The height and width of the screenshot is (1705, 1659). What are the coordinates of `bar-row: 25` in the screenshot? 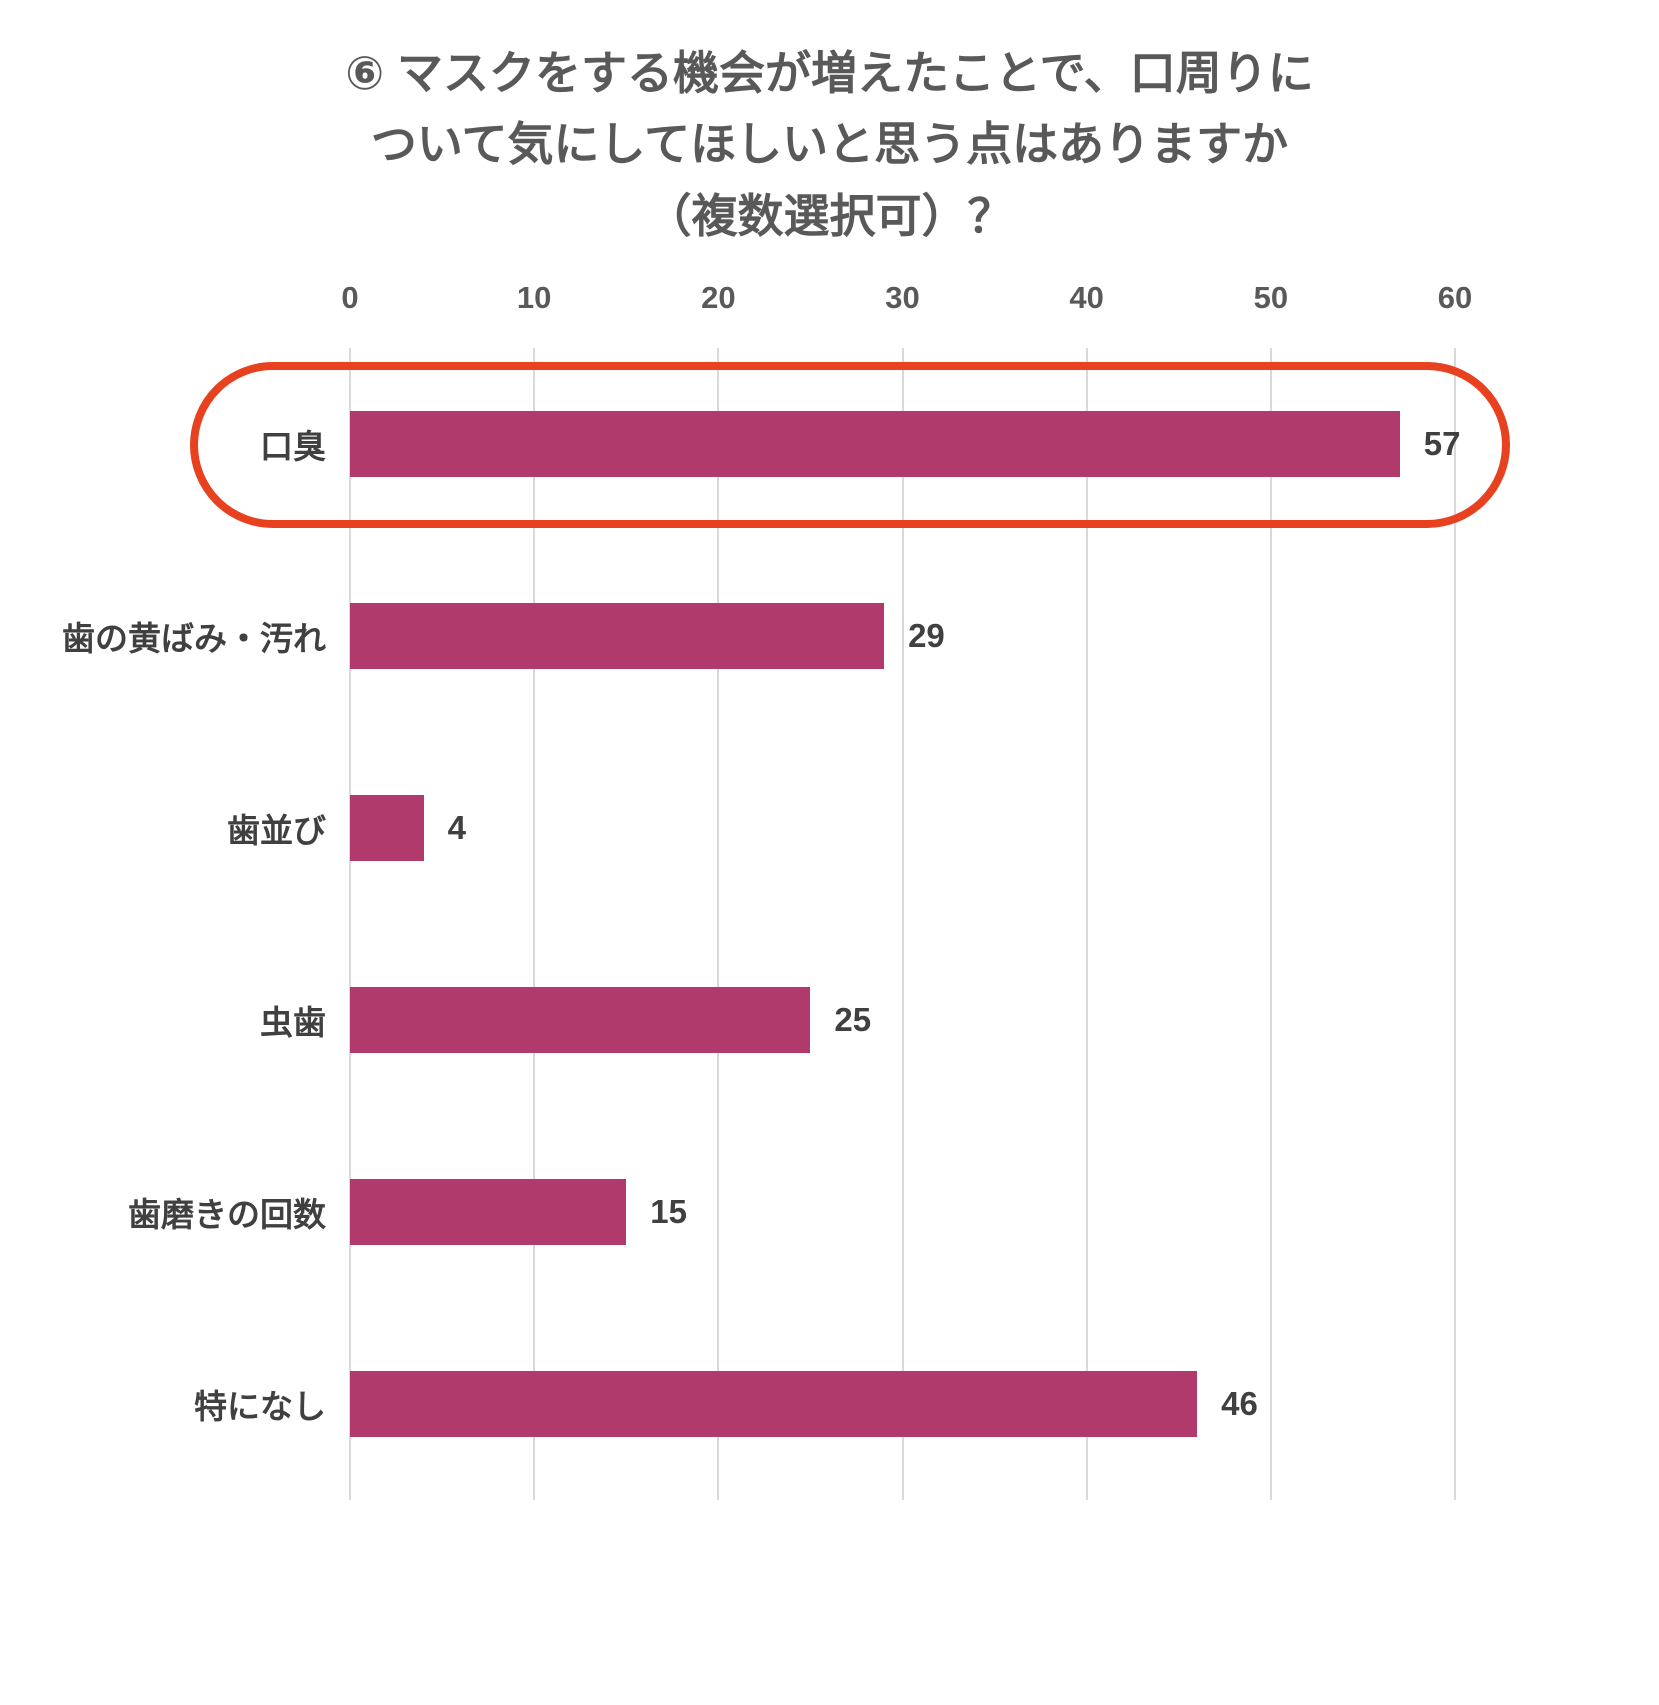 It's located at (902, 1020).